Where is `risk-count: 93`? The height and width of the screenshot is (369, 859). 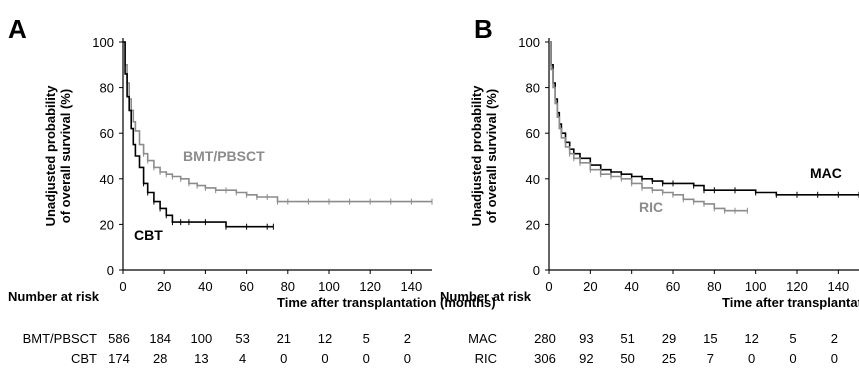 risk-count: 93 is located at coordinates (586, 338).